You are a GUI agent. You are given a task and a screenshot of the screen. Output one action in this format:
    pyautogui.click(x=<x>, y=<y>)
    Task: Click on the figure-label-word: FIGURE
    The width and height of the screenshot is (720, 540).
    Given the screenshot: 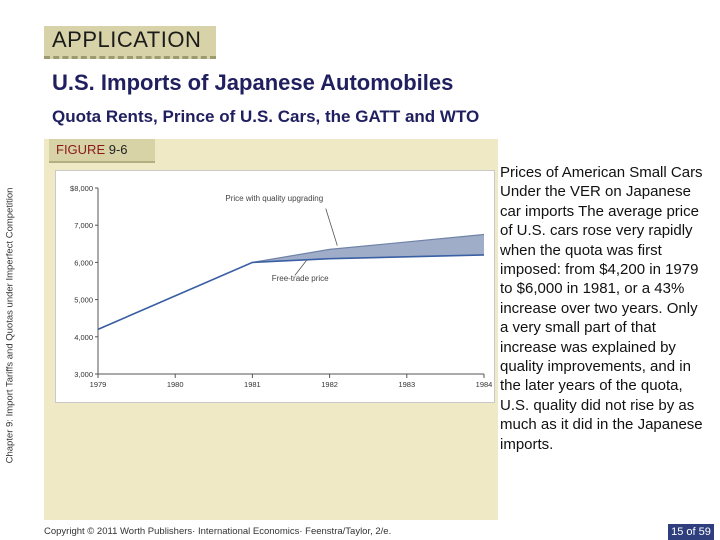 What is the action you would take?
    pyautogui.click(x=81, y=149)
    